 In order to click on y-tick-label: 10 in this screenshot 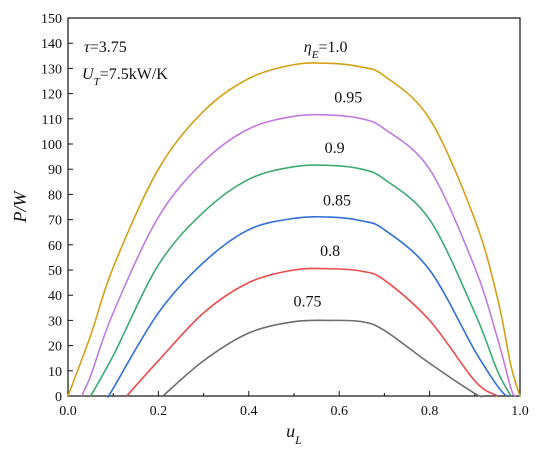, I will do `click(55, 372)`.